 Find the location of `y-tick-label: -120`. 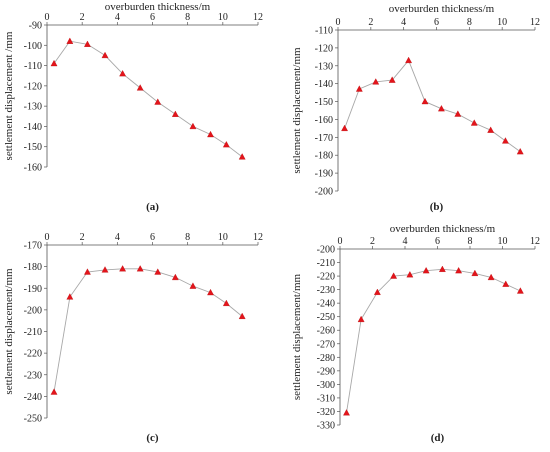

y-tick-label: -120 is located at coordinates (324, 48).